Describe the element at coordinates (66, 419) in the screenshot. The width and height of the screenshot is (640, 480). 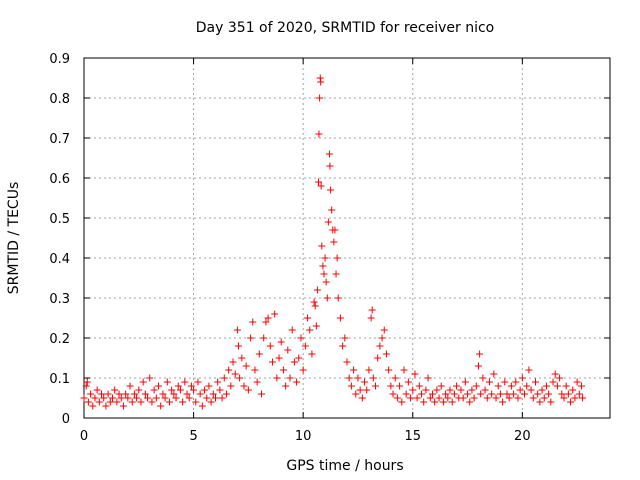
I see `y-tick-label: 0` at that location.